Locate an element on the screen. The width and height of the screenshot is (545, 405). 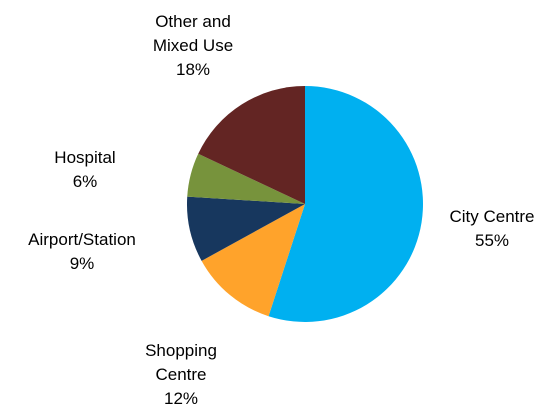
category-label: Shopping Centre is located at coordinates (181, 362).